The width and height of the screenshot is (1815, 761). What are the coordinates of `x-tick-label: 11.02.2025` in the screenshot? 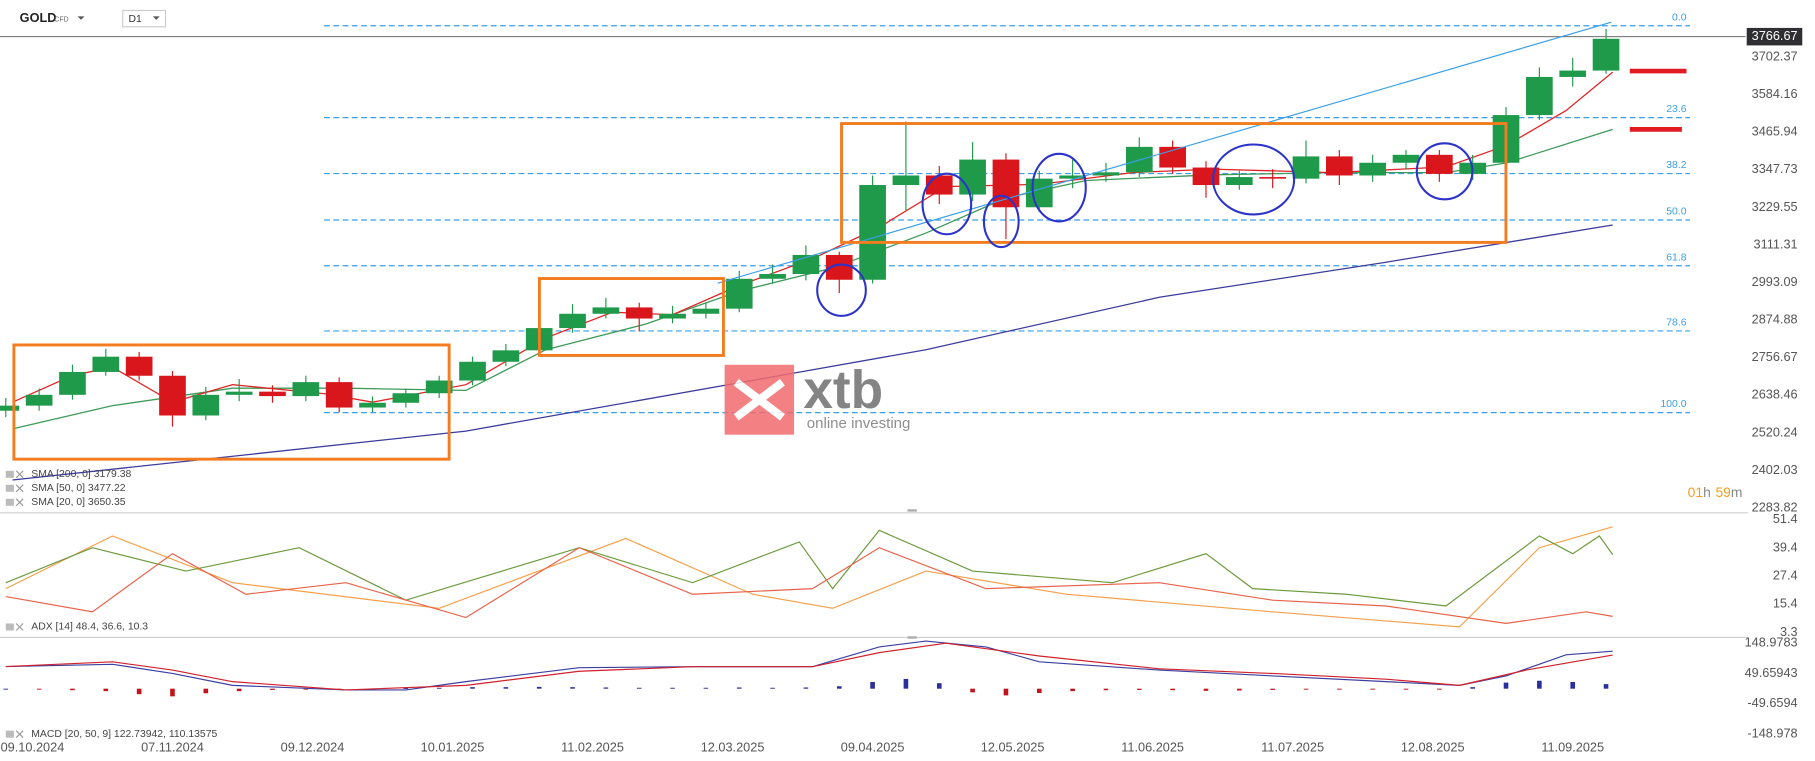 It's located at (592, 747).